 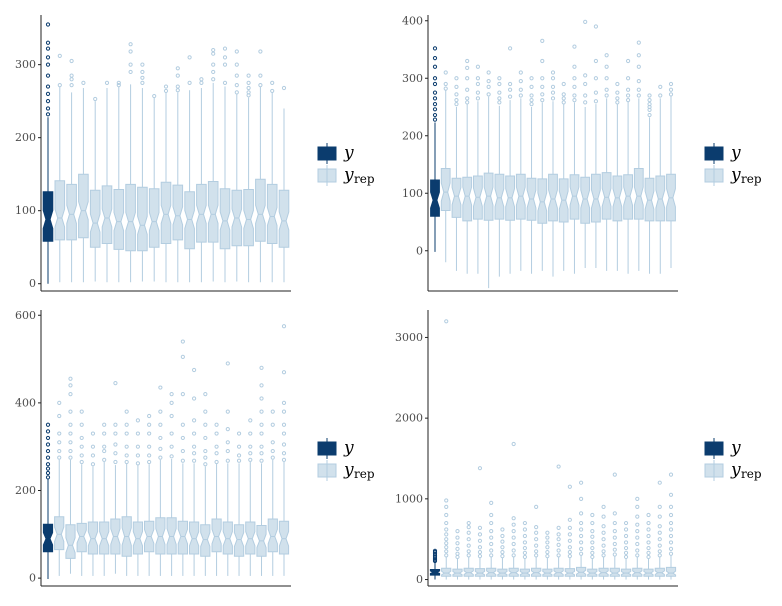 I want to click on legend-label-yrep: y, so click(x=348, y=470).